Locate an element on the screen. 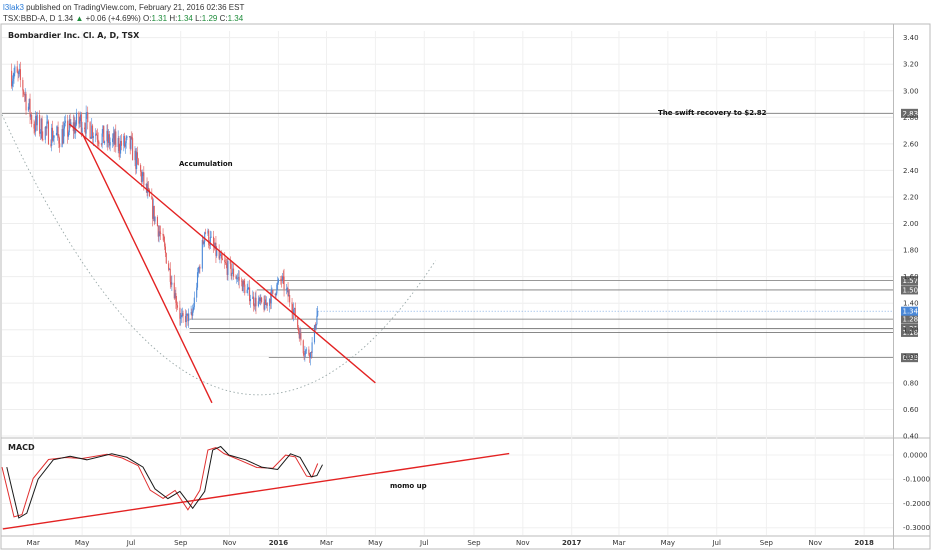 The image size is (932, 550). high-label: H: is located at coordinates (173, 18).